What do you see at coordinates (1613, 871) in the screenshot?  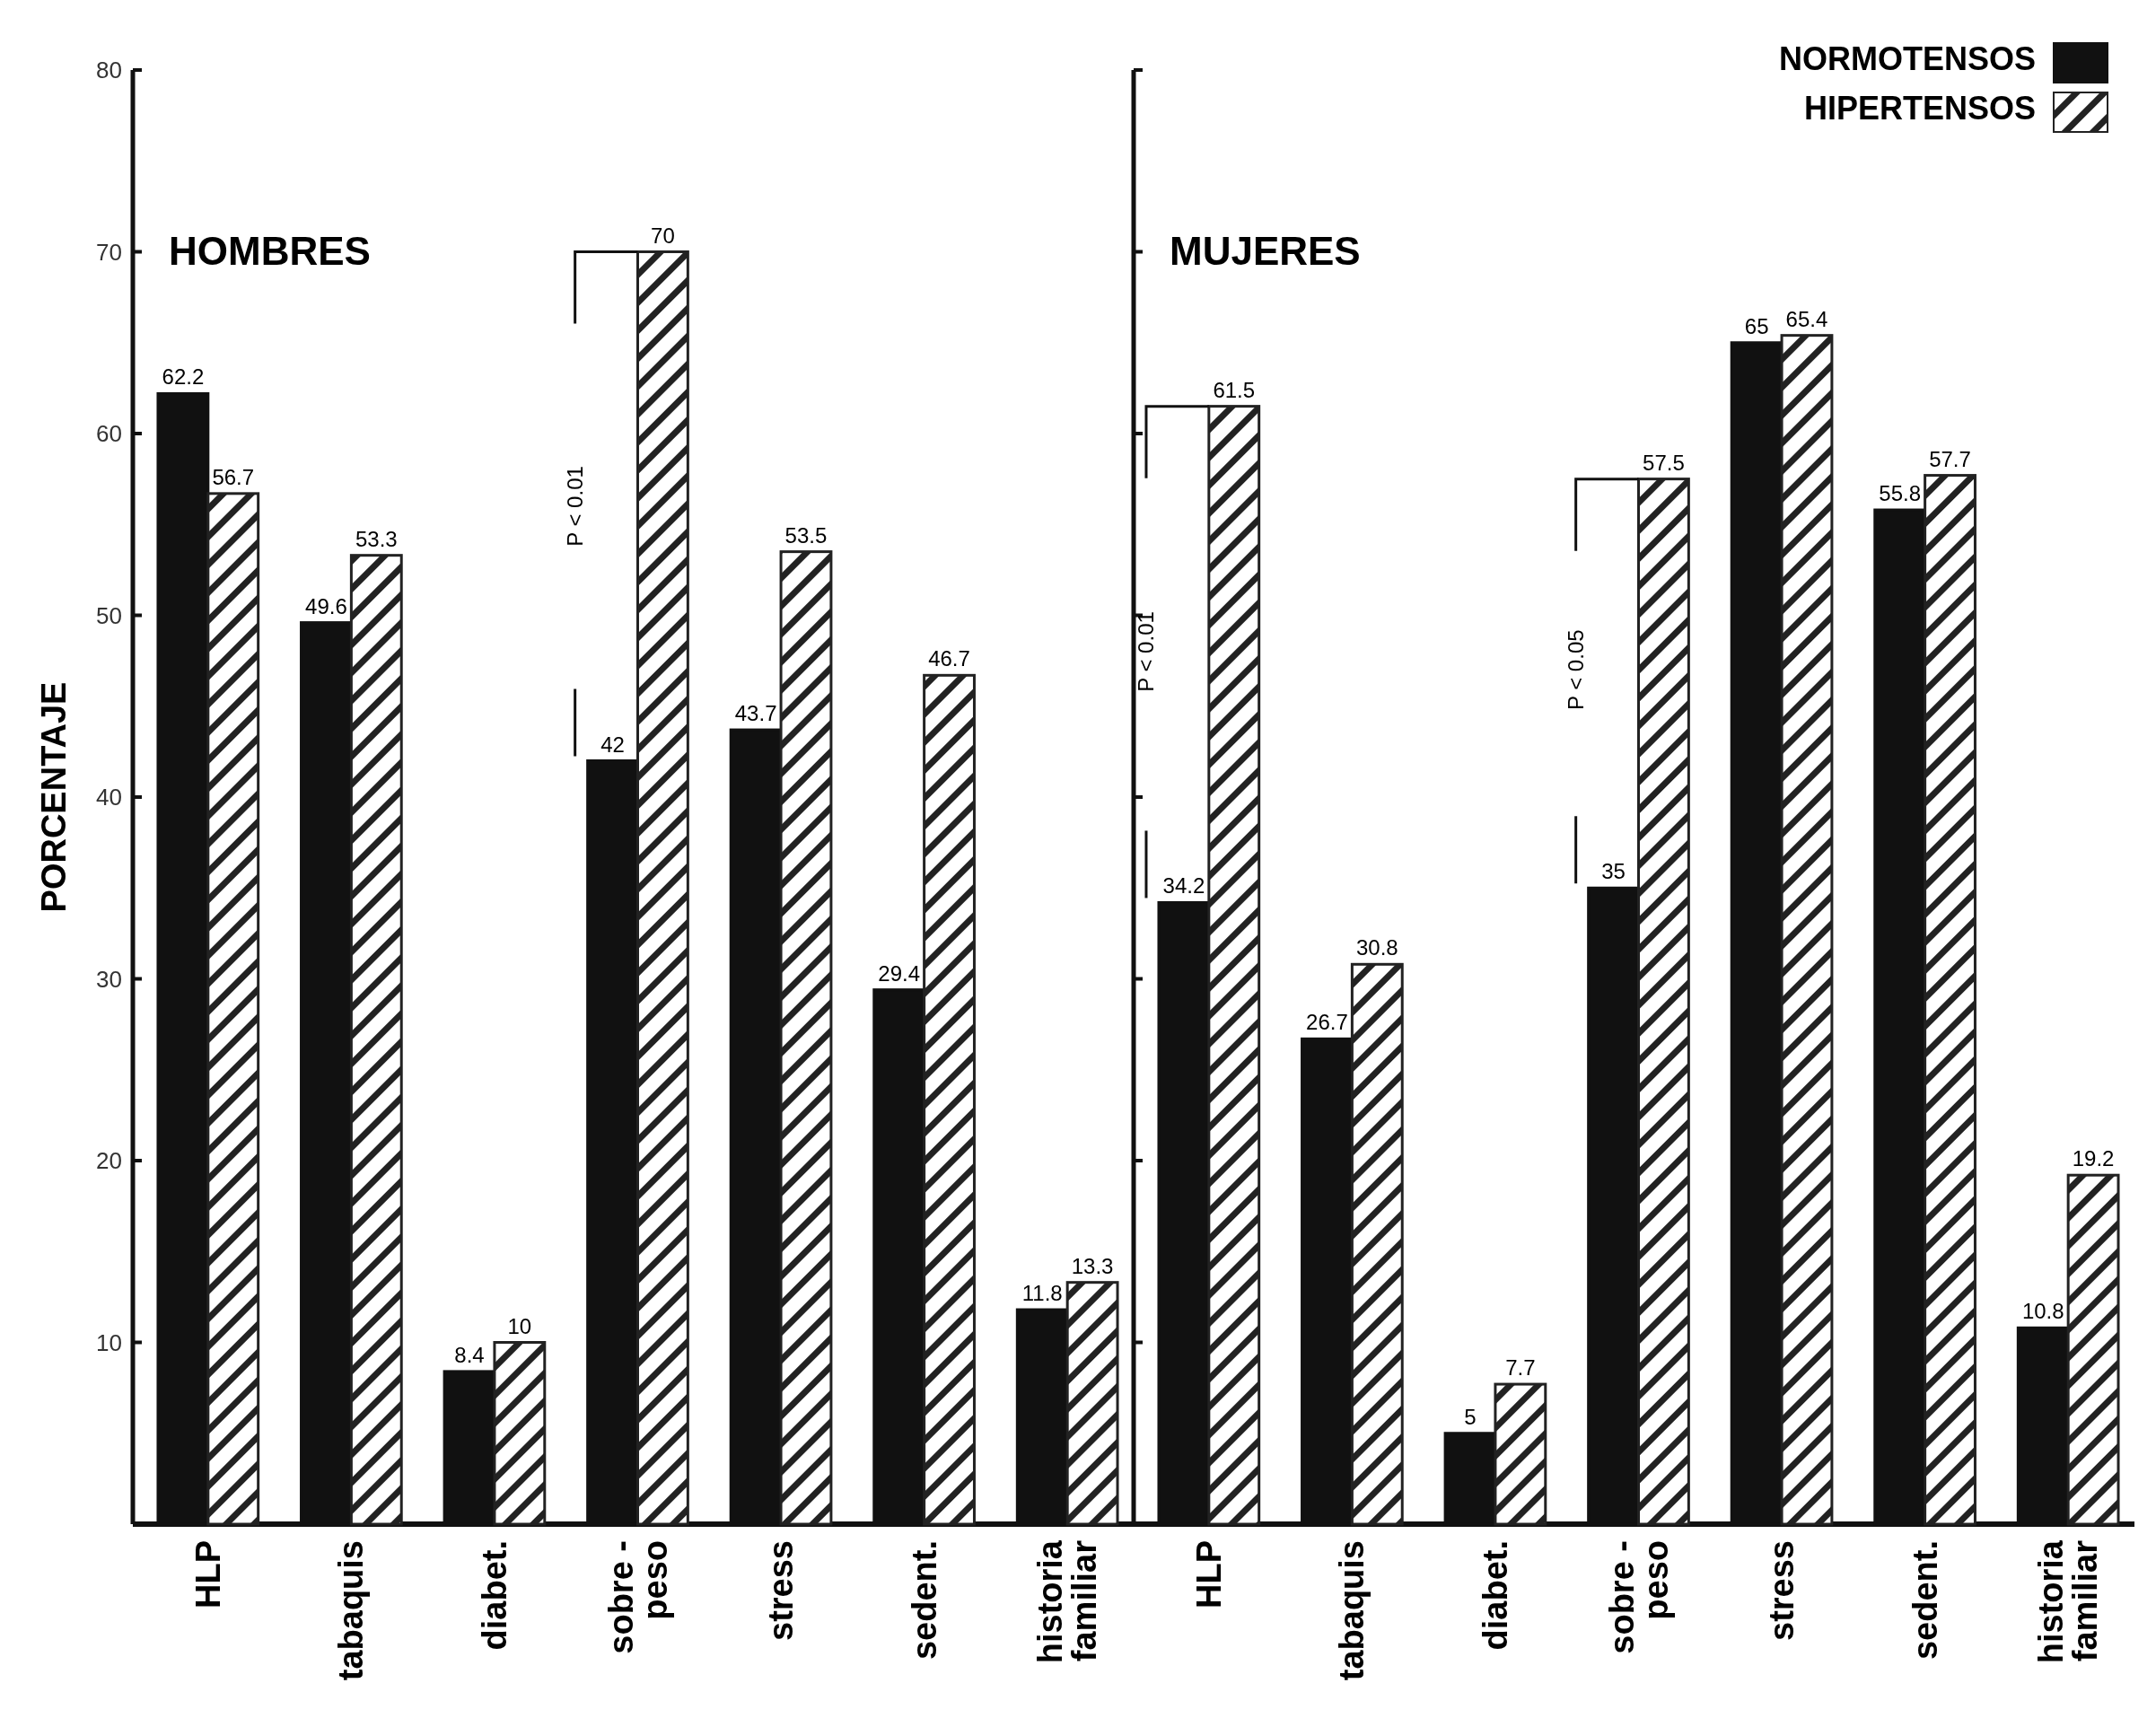 I see `data-label: 35` at bounding box center [1613, 871].